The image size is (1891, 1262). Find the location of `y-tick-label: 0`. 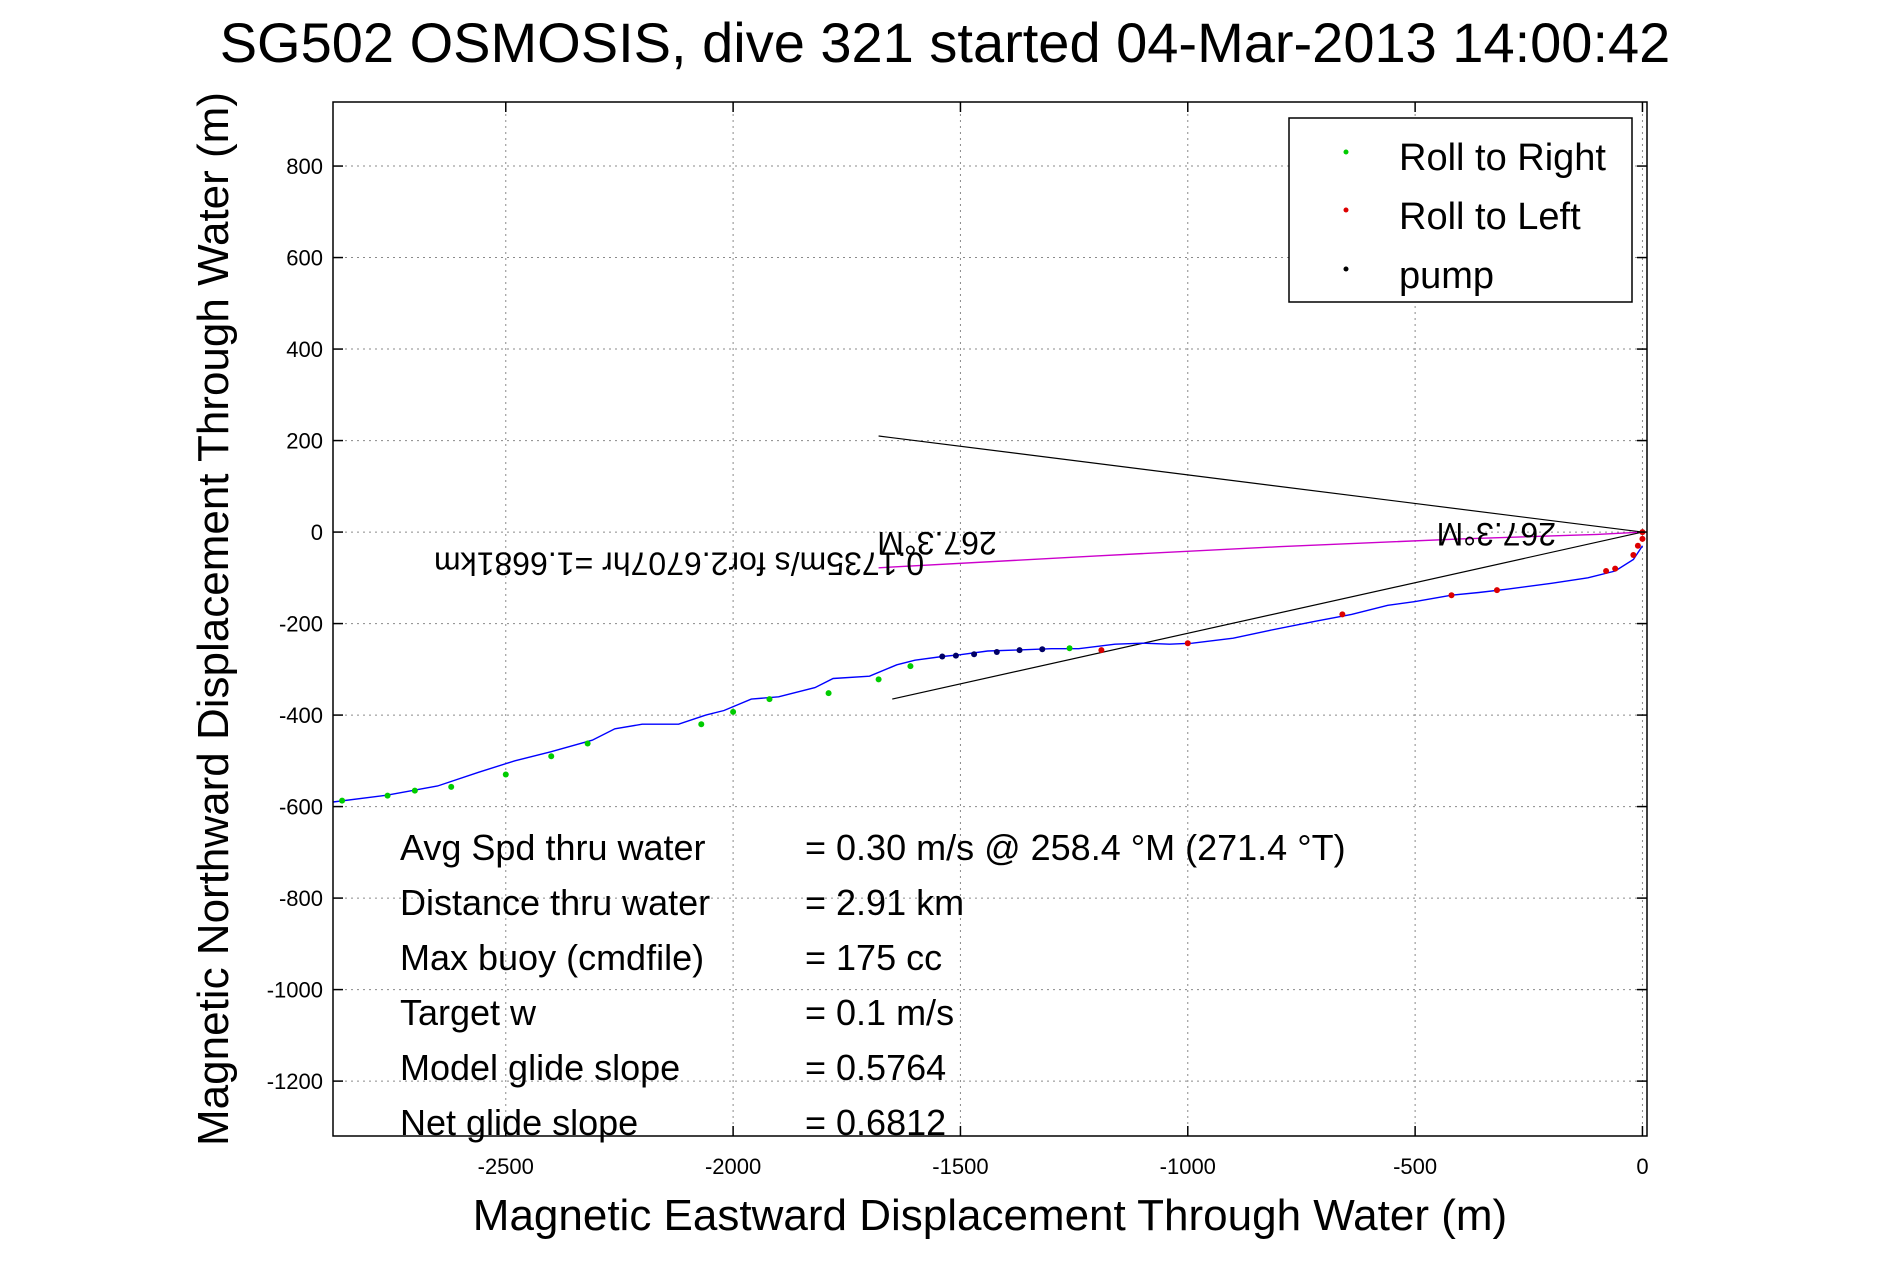

y-tick-label: 0 is located at coordinates (317, 532).